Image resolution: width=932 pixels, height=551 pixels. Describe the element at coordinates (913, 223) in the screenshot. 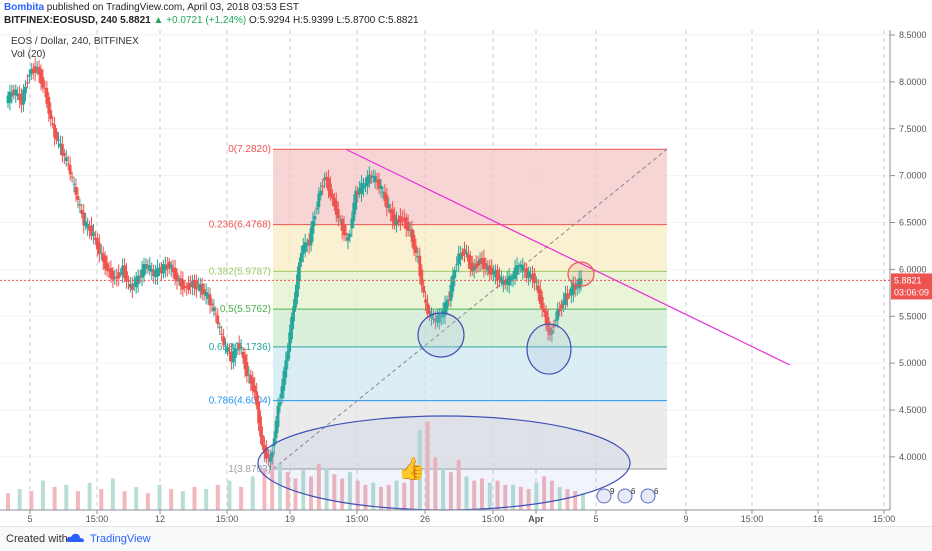

I see `y-tick-label: 6.5000` at that location.